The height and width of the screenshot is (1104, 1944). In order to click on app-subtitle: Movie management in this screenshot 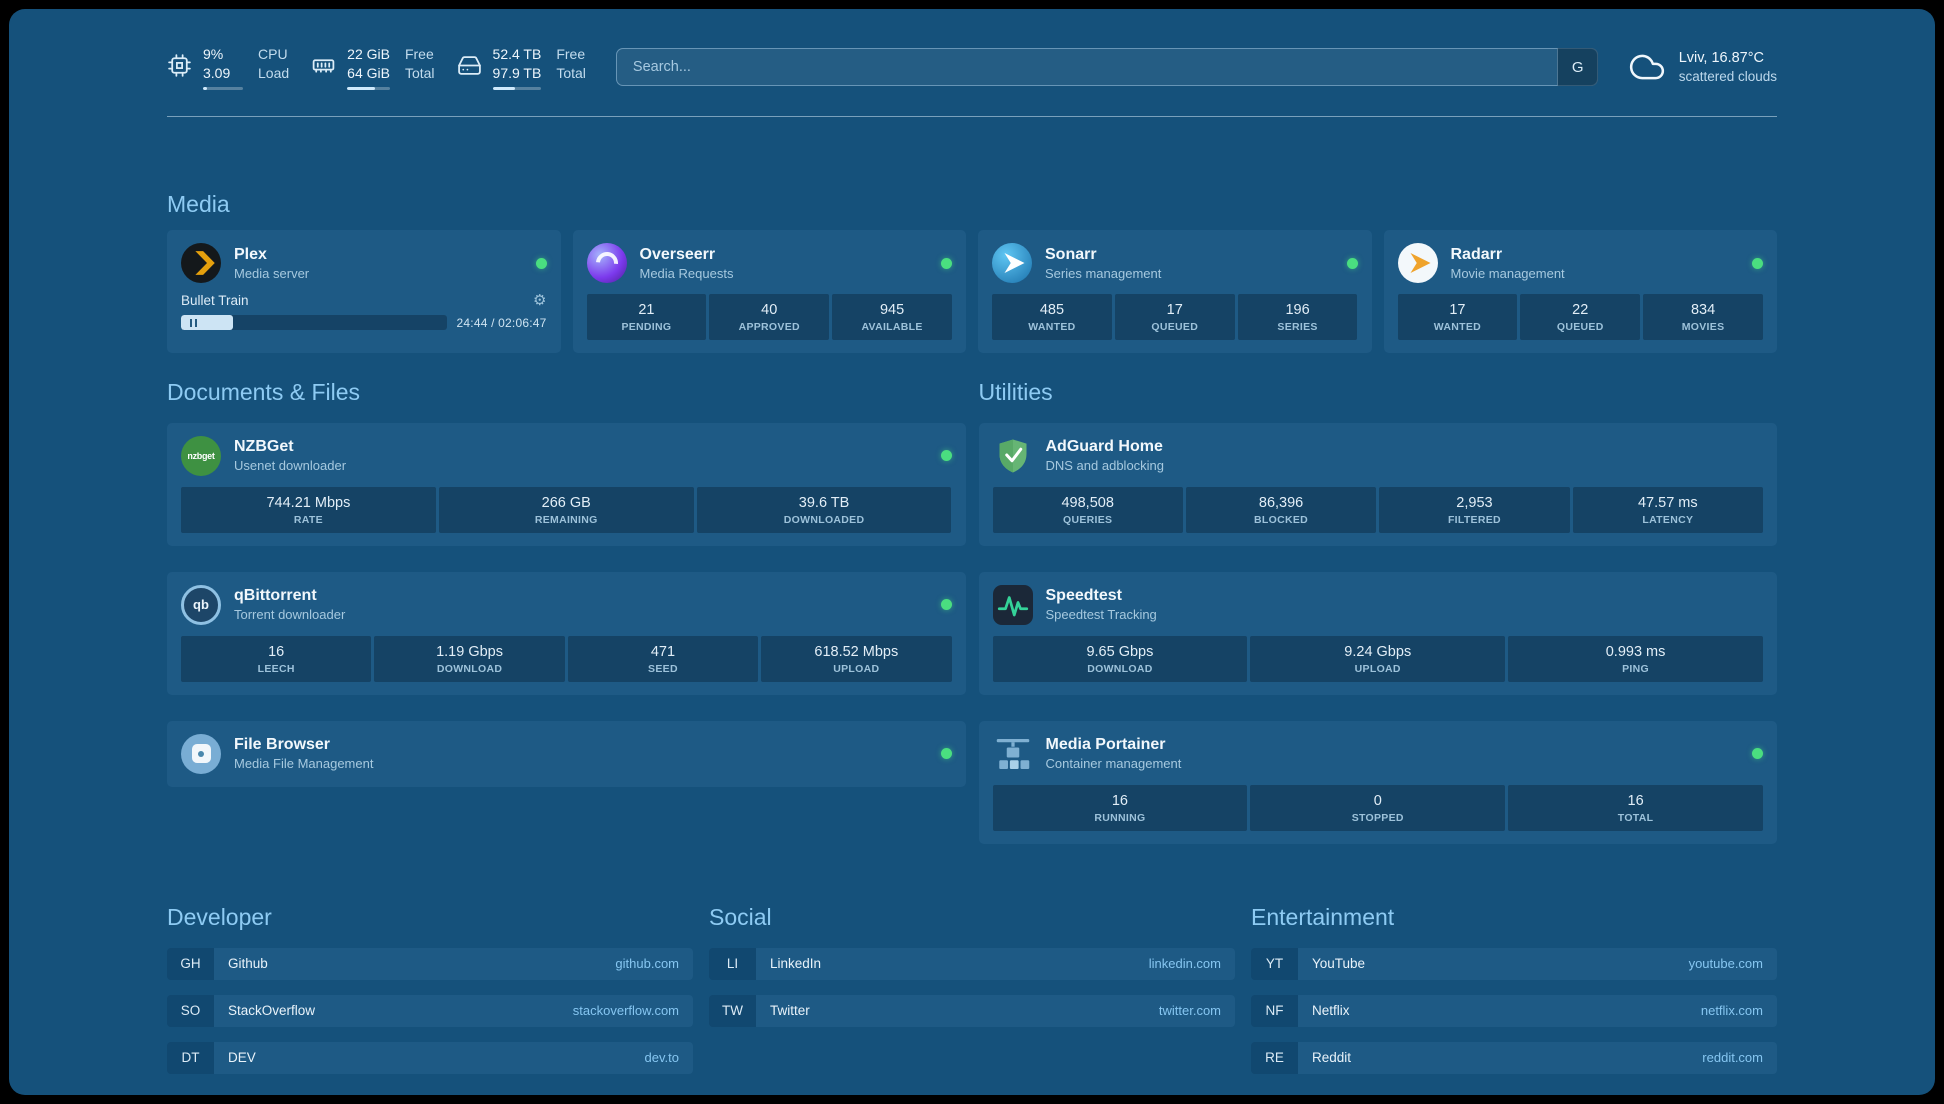, I will do `click(1507, 273)`.